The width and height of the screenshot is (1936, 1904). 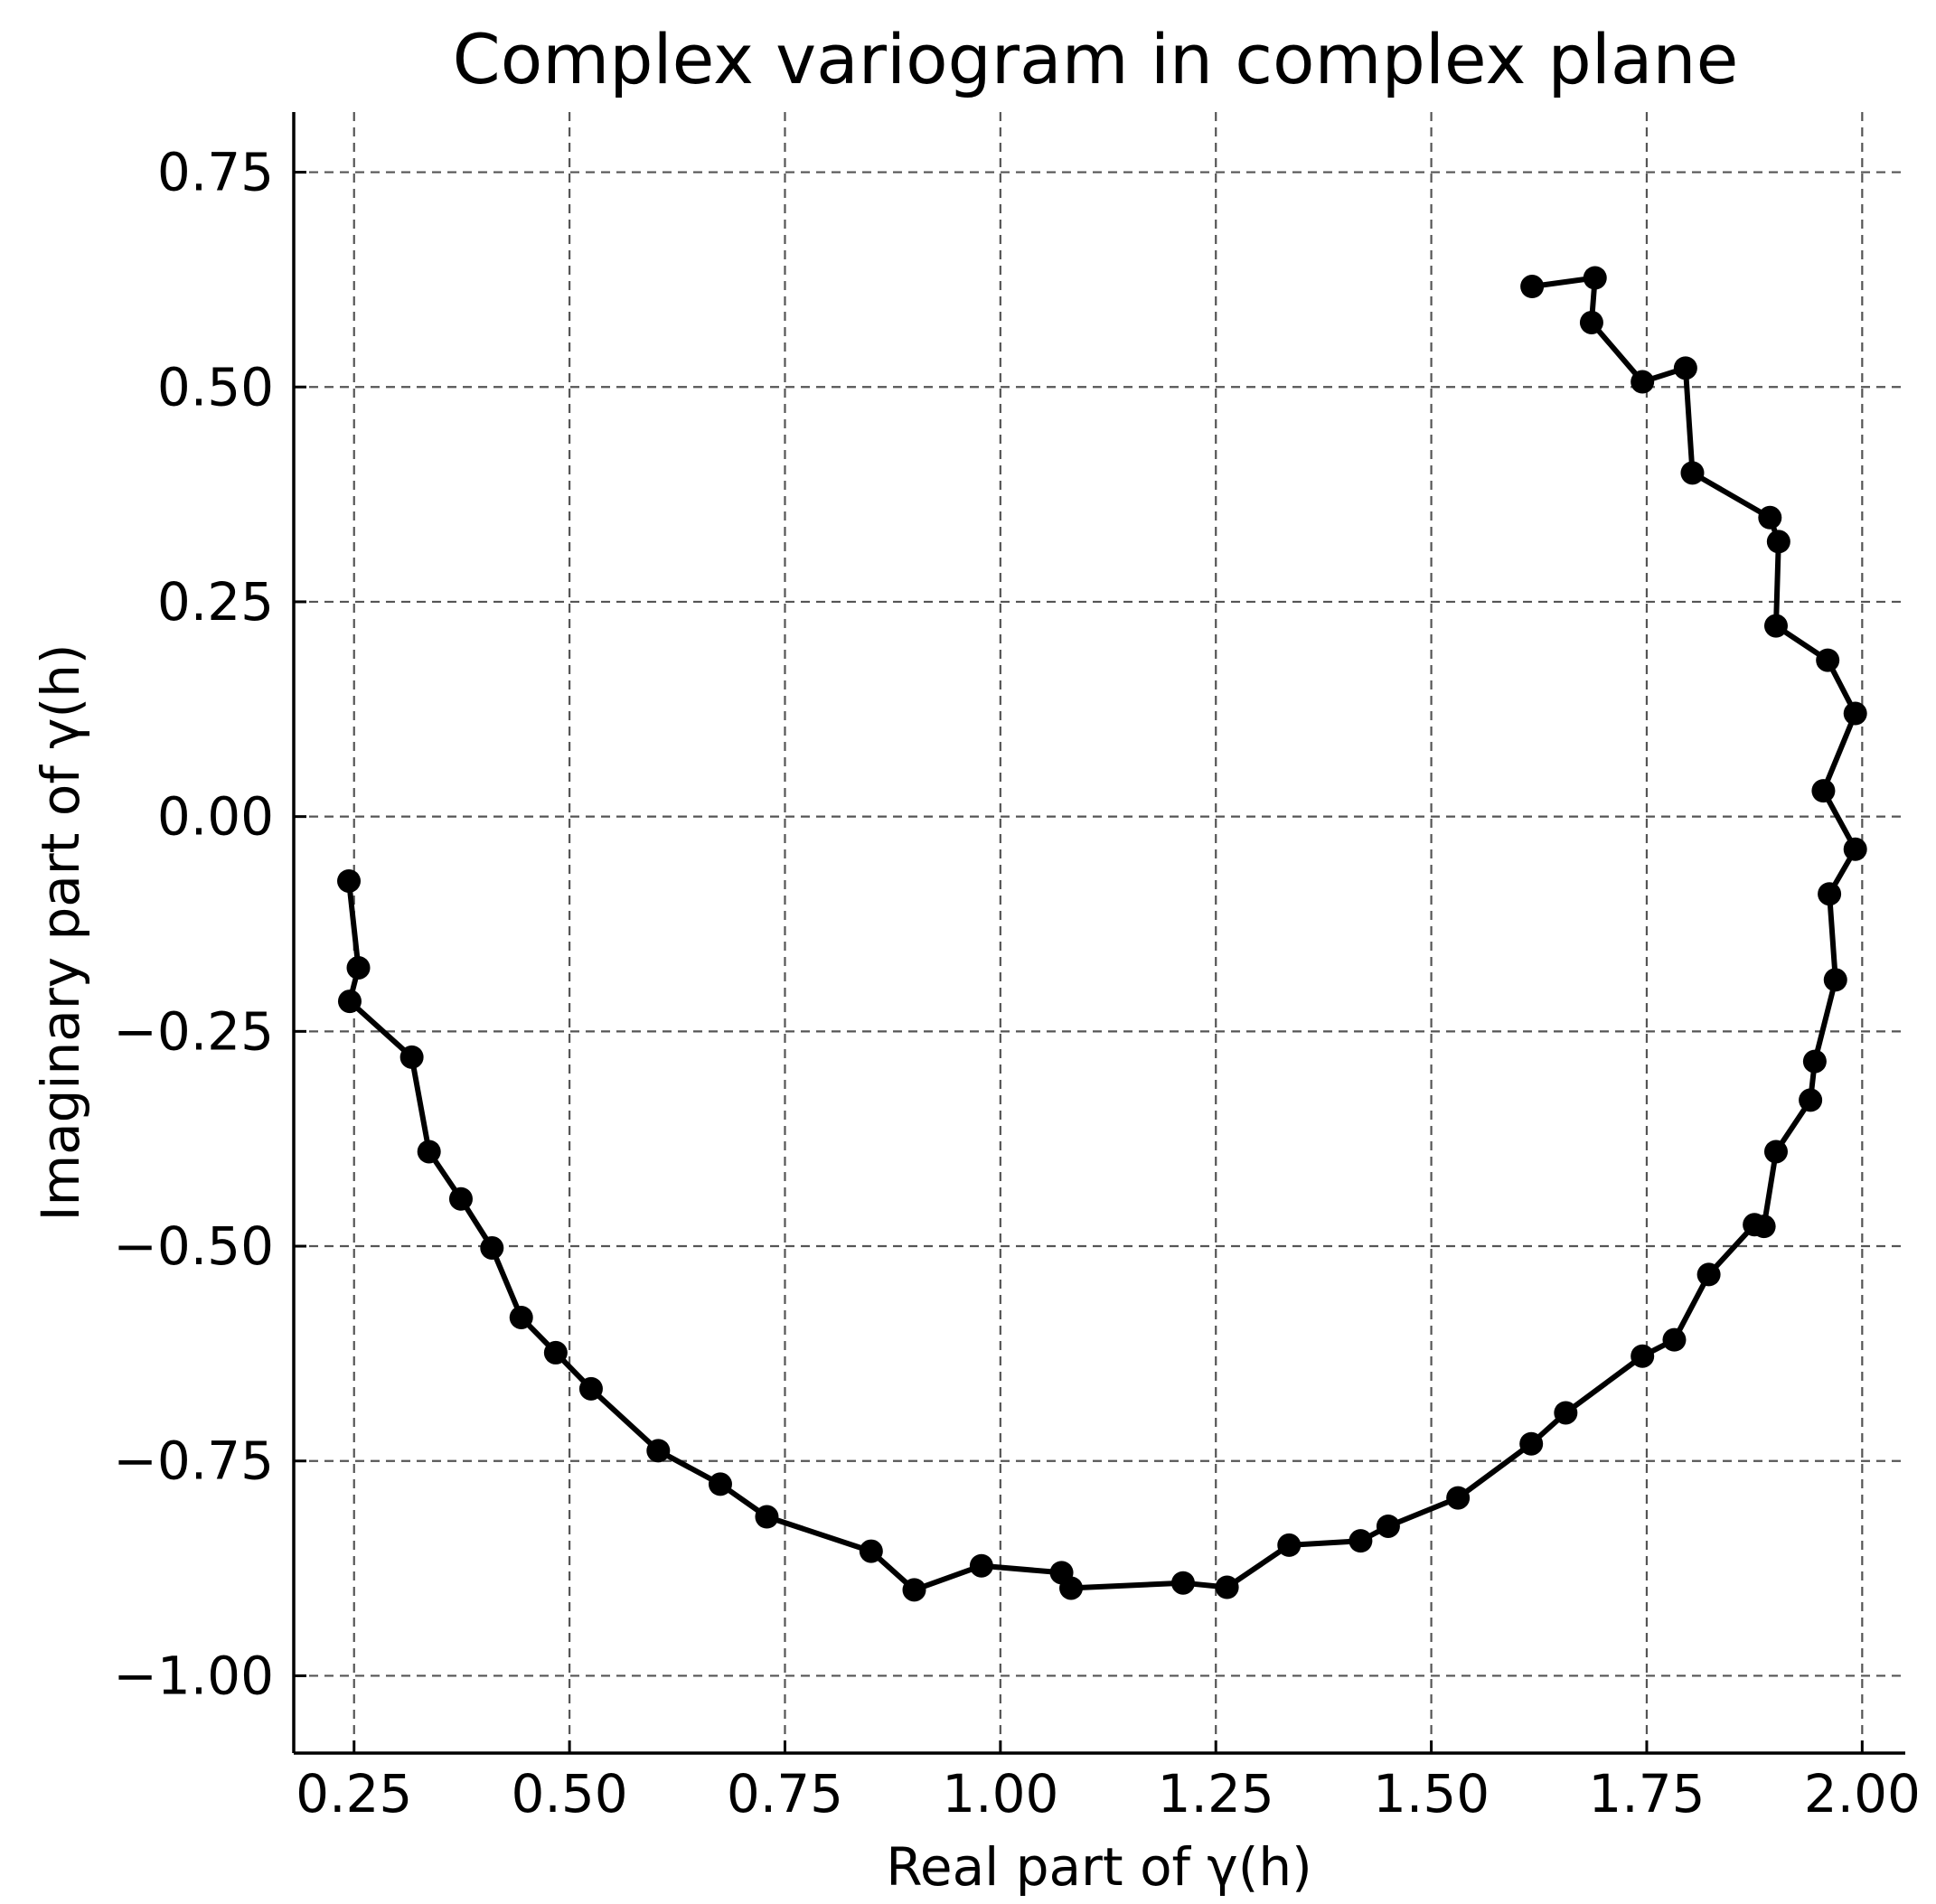 What do you see at coordinates (215, 386) in the screenshot?
I see `y-tick-label: 0.50` at bounding box center [215, 386].